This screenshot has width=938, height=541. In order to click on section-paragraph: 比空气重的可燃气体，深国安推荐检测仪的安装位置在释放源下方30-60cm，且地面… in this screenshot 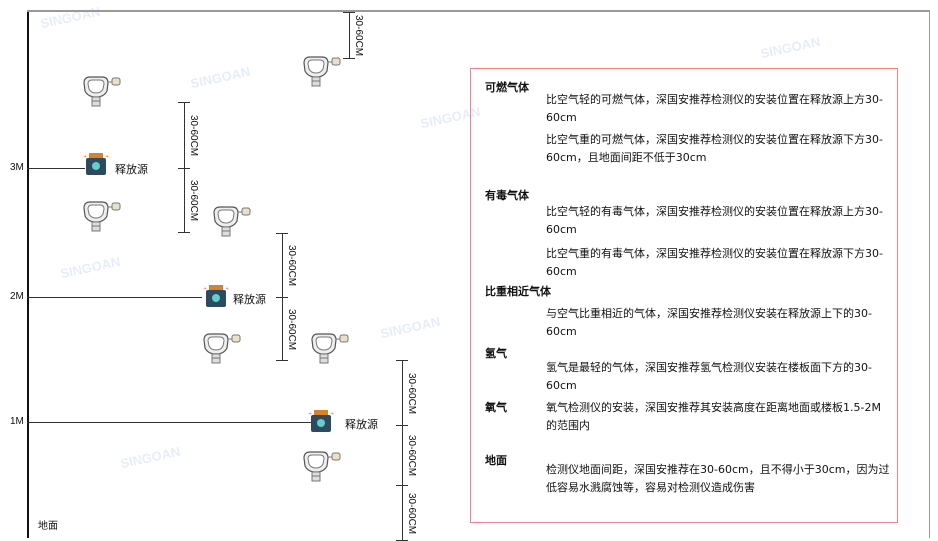, I will do `click(714, 148)`.